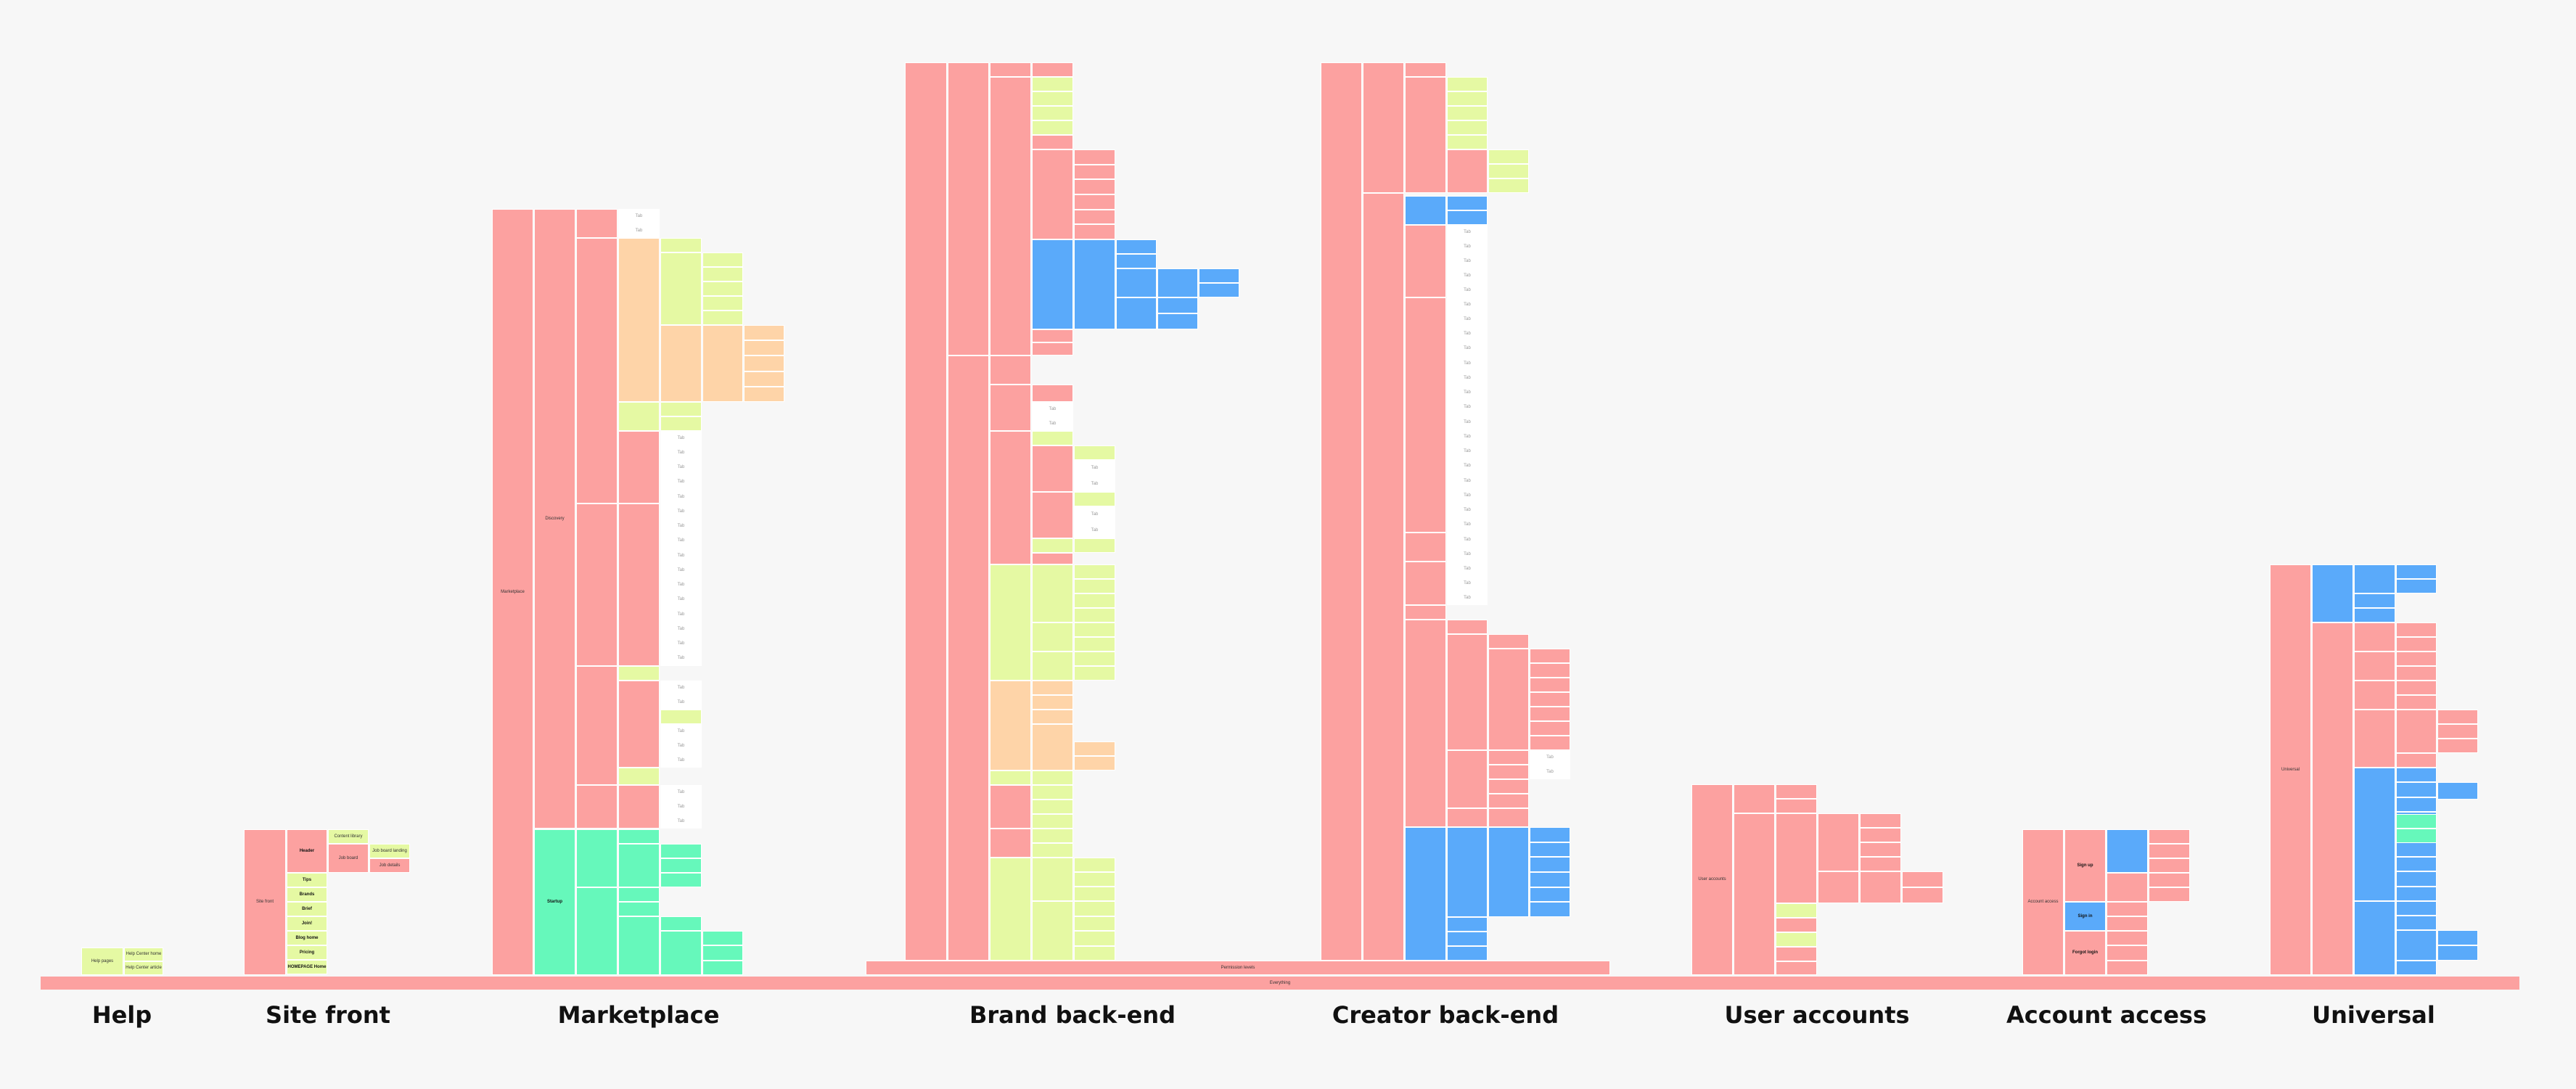 This screenshot has width=2576, height=1089. I want to click on category-label-accounts: User accounts, so click(1817, 1015).